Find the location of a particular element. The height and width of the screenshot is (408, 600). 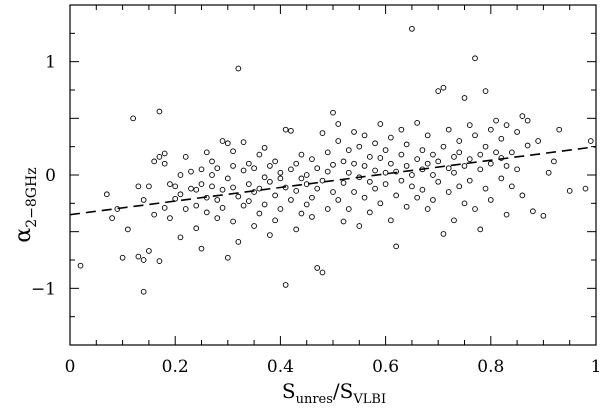

x-axis-label: Sunres/SVLBI is located at coordinates (334, 393).